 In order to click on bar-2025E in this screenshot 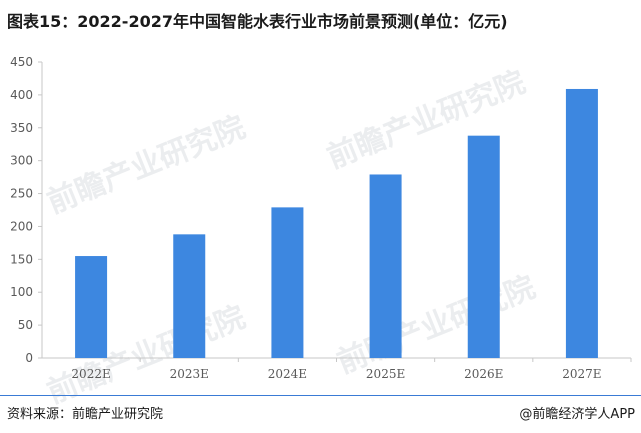, I will do `click(385, 266)`.